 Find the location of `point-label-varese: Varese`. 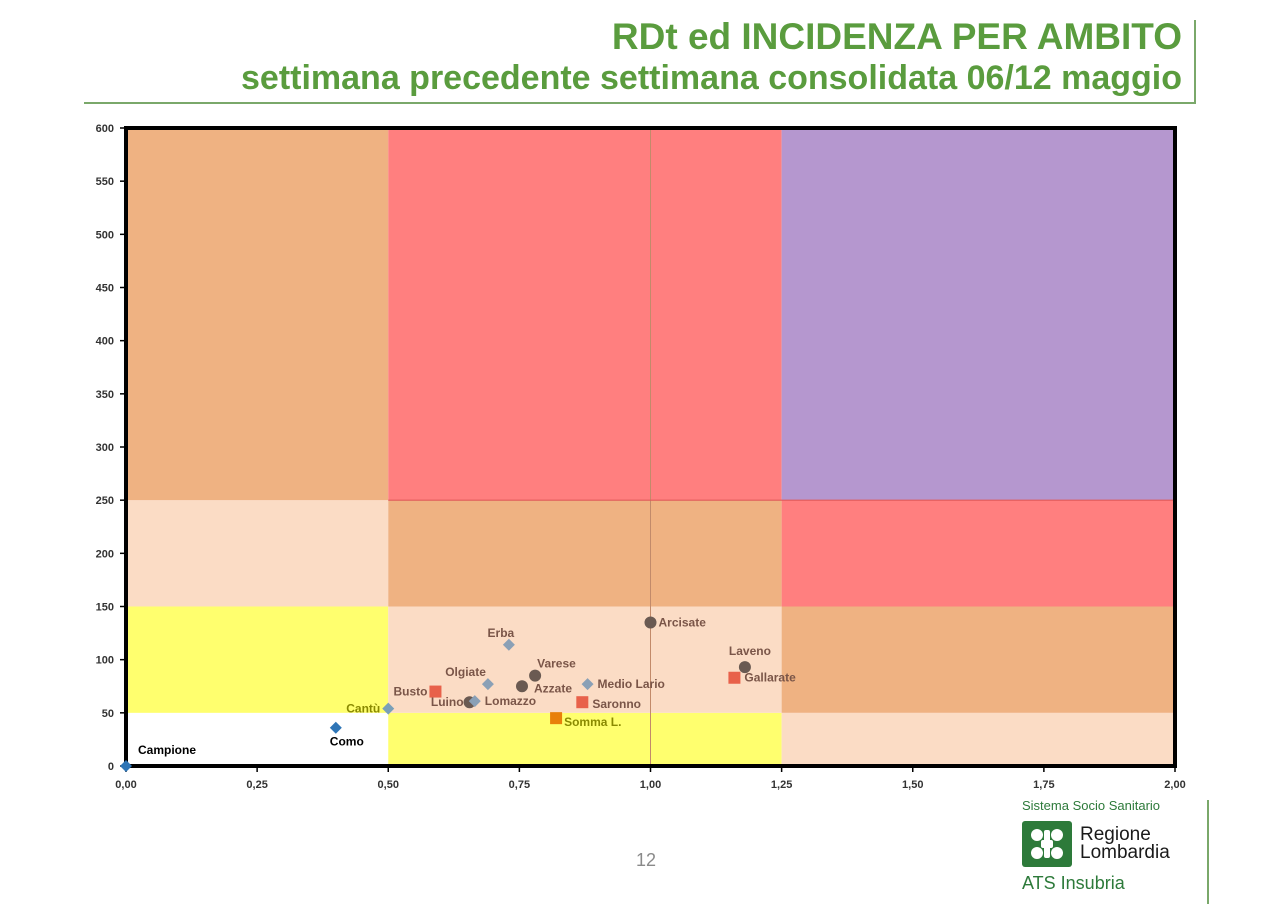

point-label-varese: Varese is located at coordinates (556, 664).